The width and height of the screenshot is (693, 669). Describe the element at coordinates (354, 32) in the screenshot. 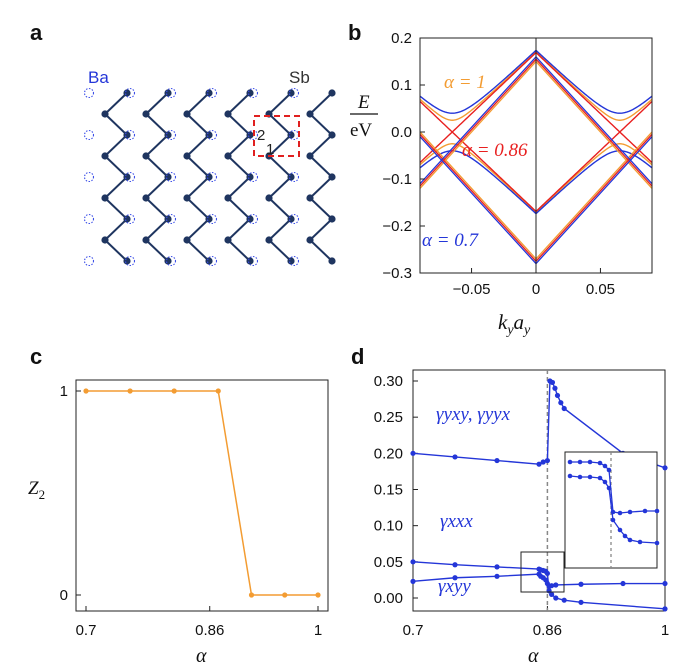

I see `panel-b-label: b` at that location.